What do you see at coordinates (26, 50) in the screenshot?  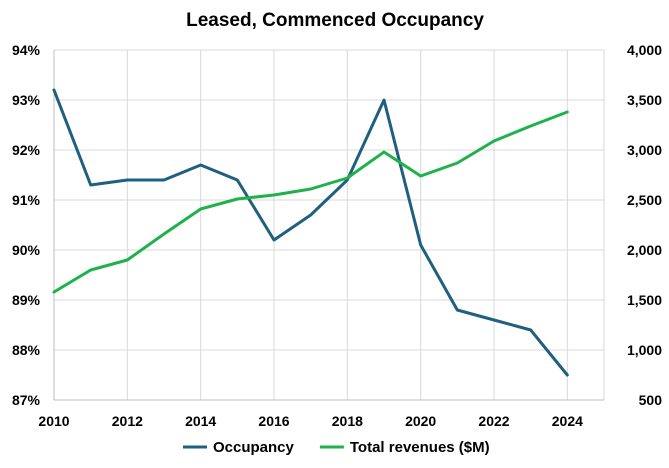 I see `y-left-tick-label: 94%` at bounding box center [26, 50].